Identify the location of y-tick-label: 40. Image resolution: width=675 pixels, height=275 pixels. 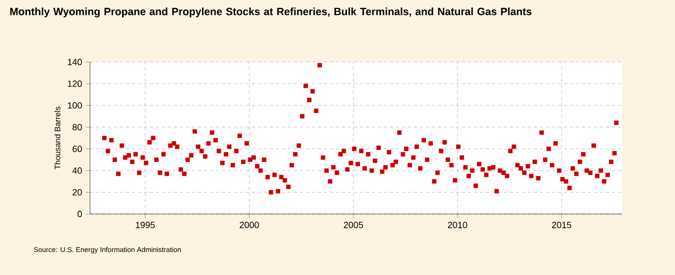
(77, 170).